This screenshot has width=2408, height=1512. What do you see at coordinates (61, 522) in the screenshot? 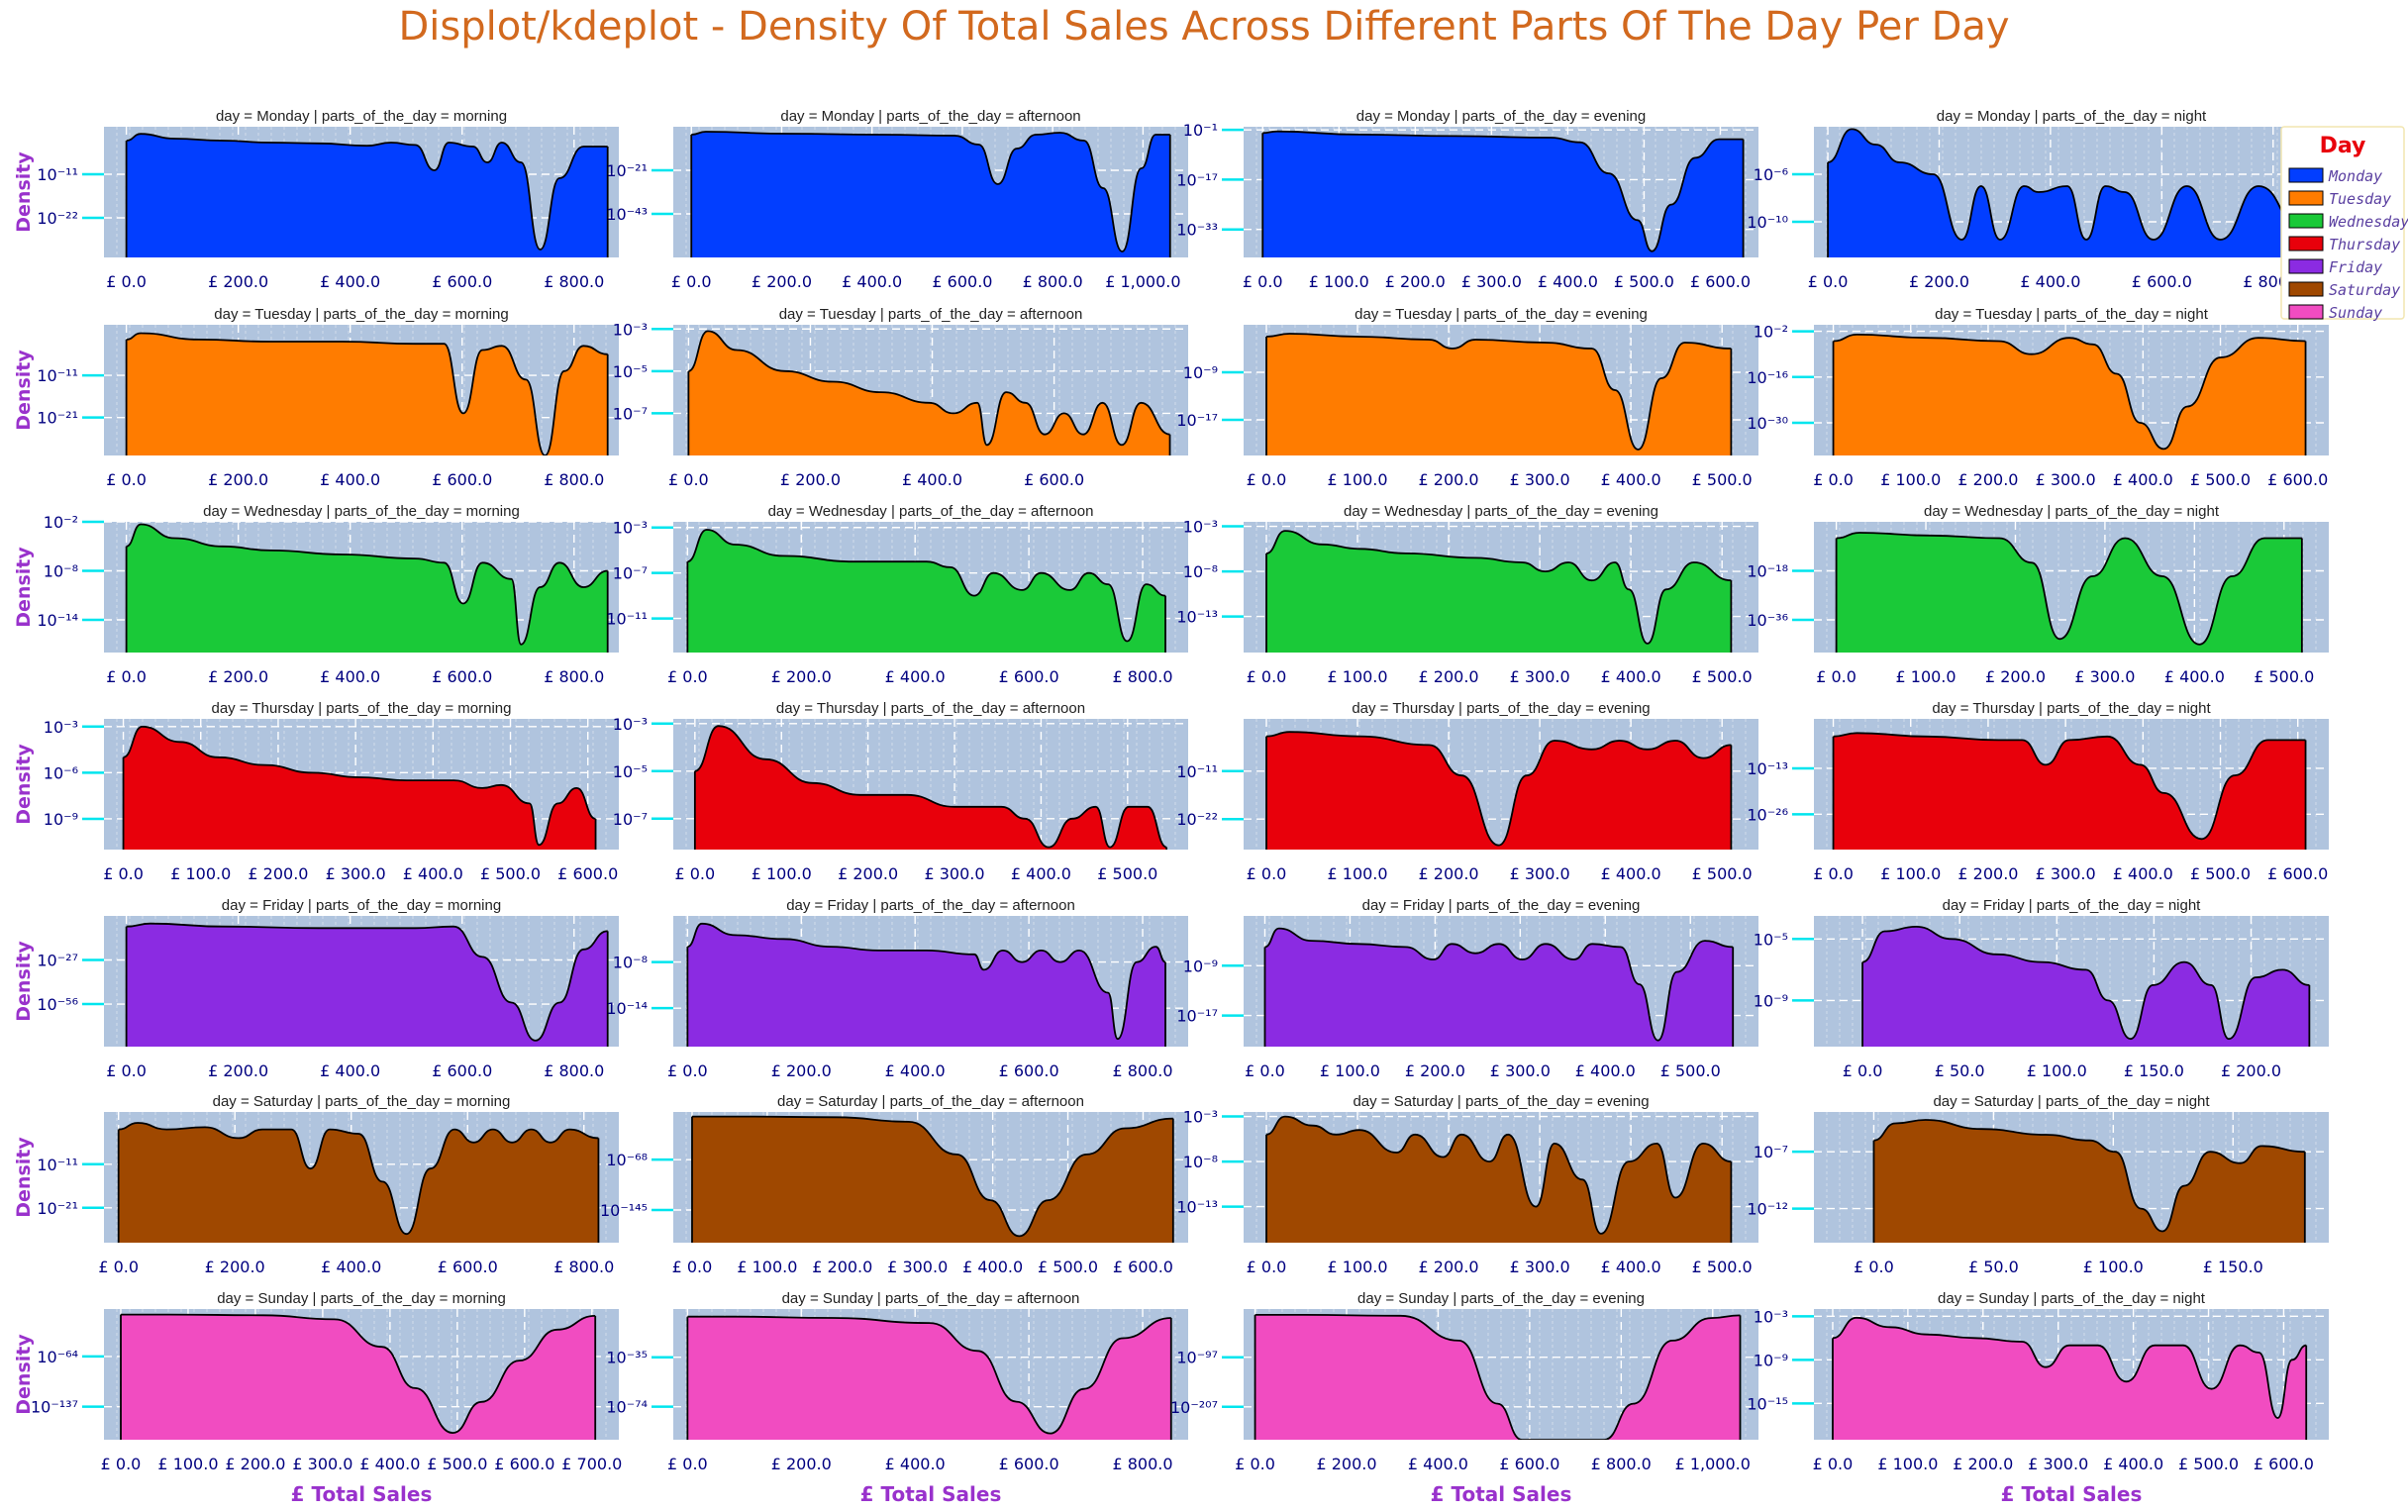
I see `y-tick-label: 10⁻²` at bounding box center [61, 522].